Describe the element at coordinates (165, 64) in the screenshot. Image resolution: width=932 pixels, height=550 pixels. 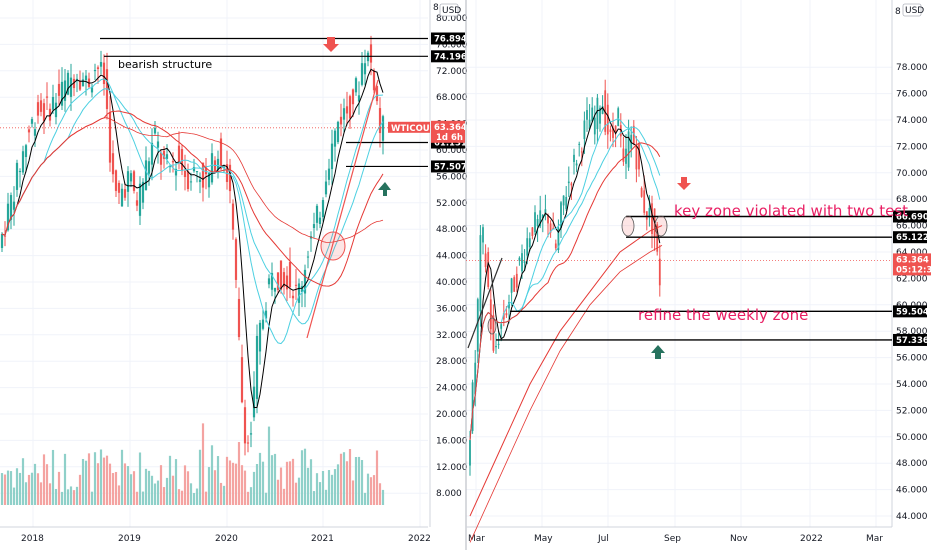
I see `annotation-bearish-structure: bearish structure` at that location.